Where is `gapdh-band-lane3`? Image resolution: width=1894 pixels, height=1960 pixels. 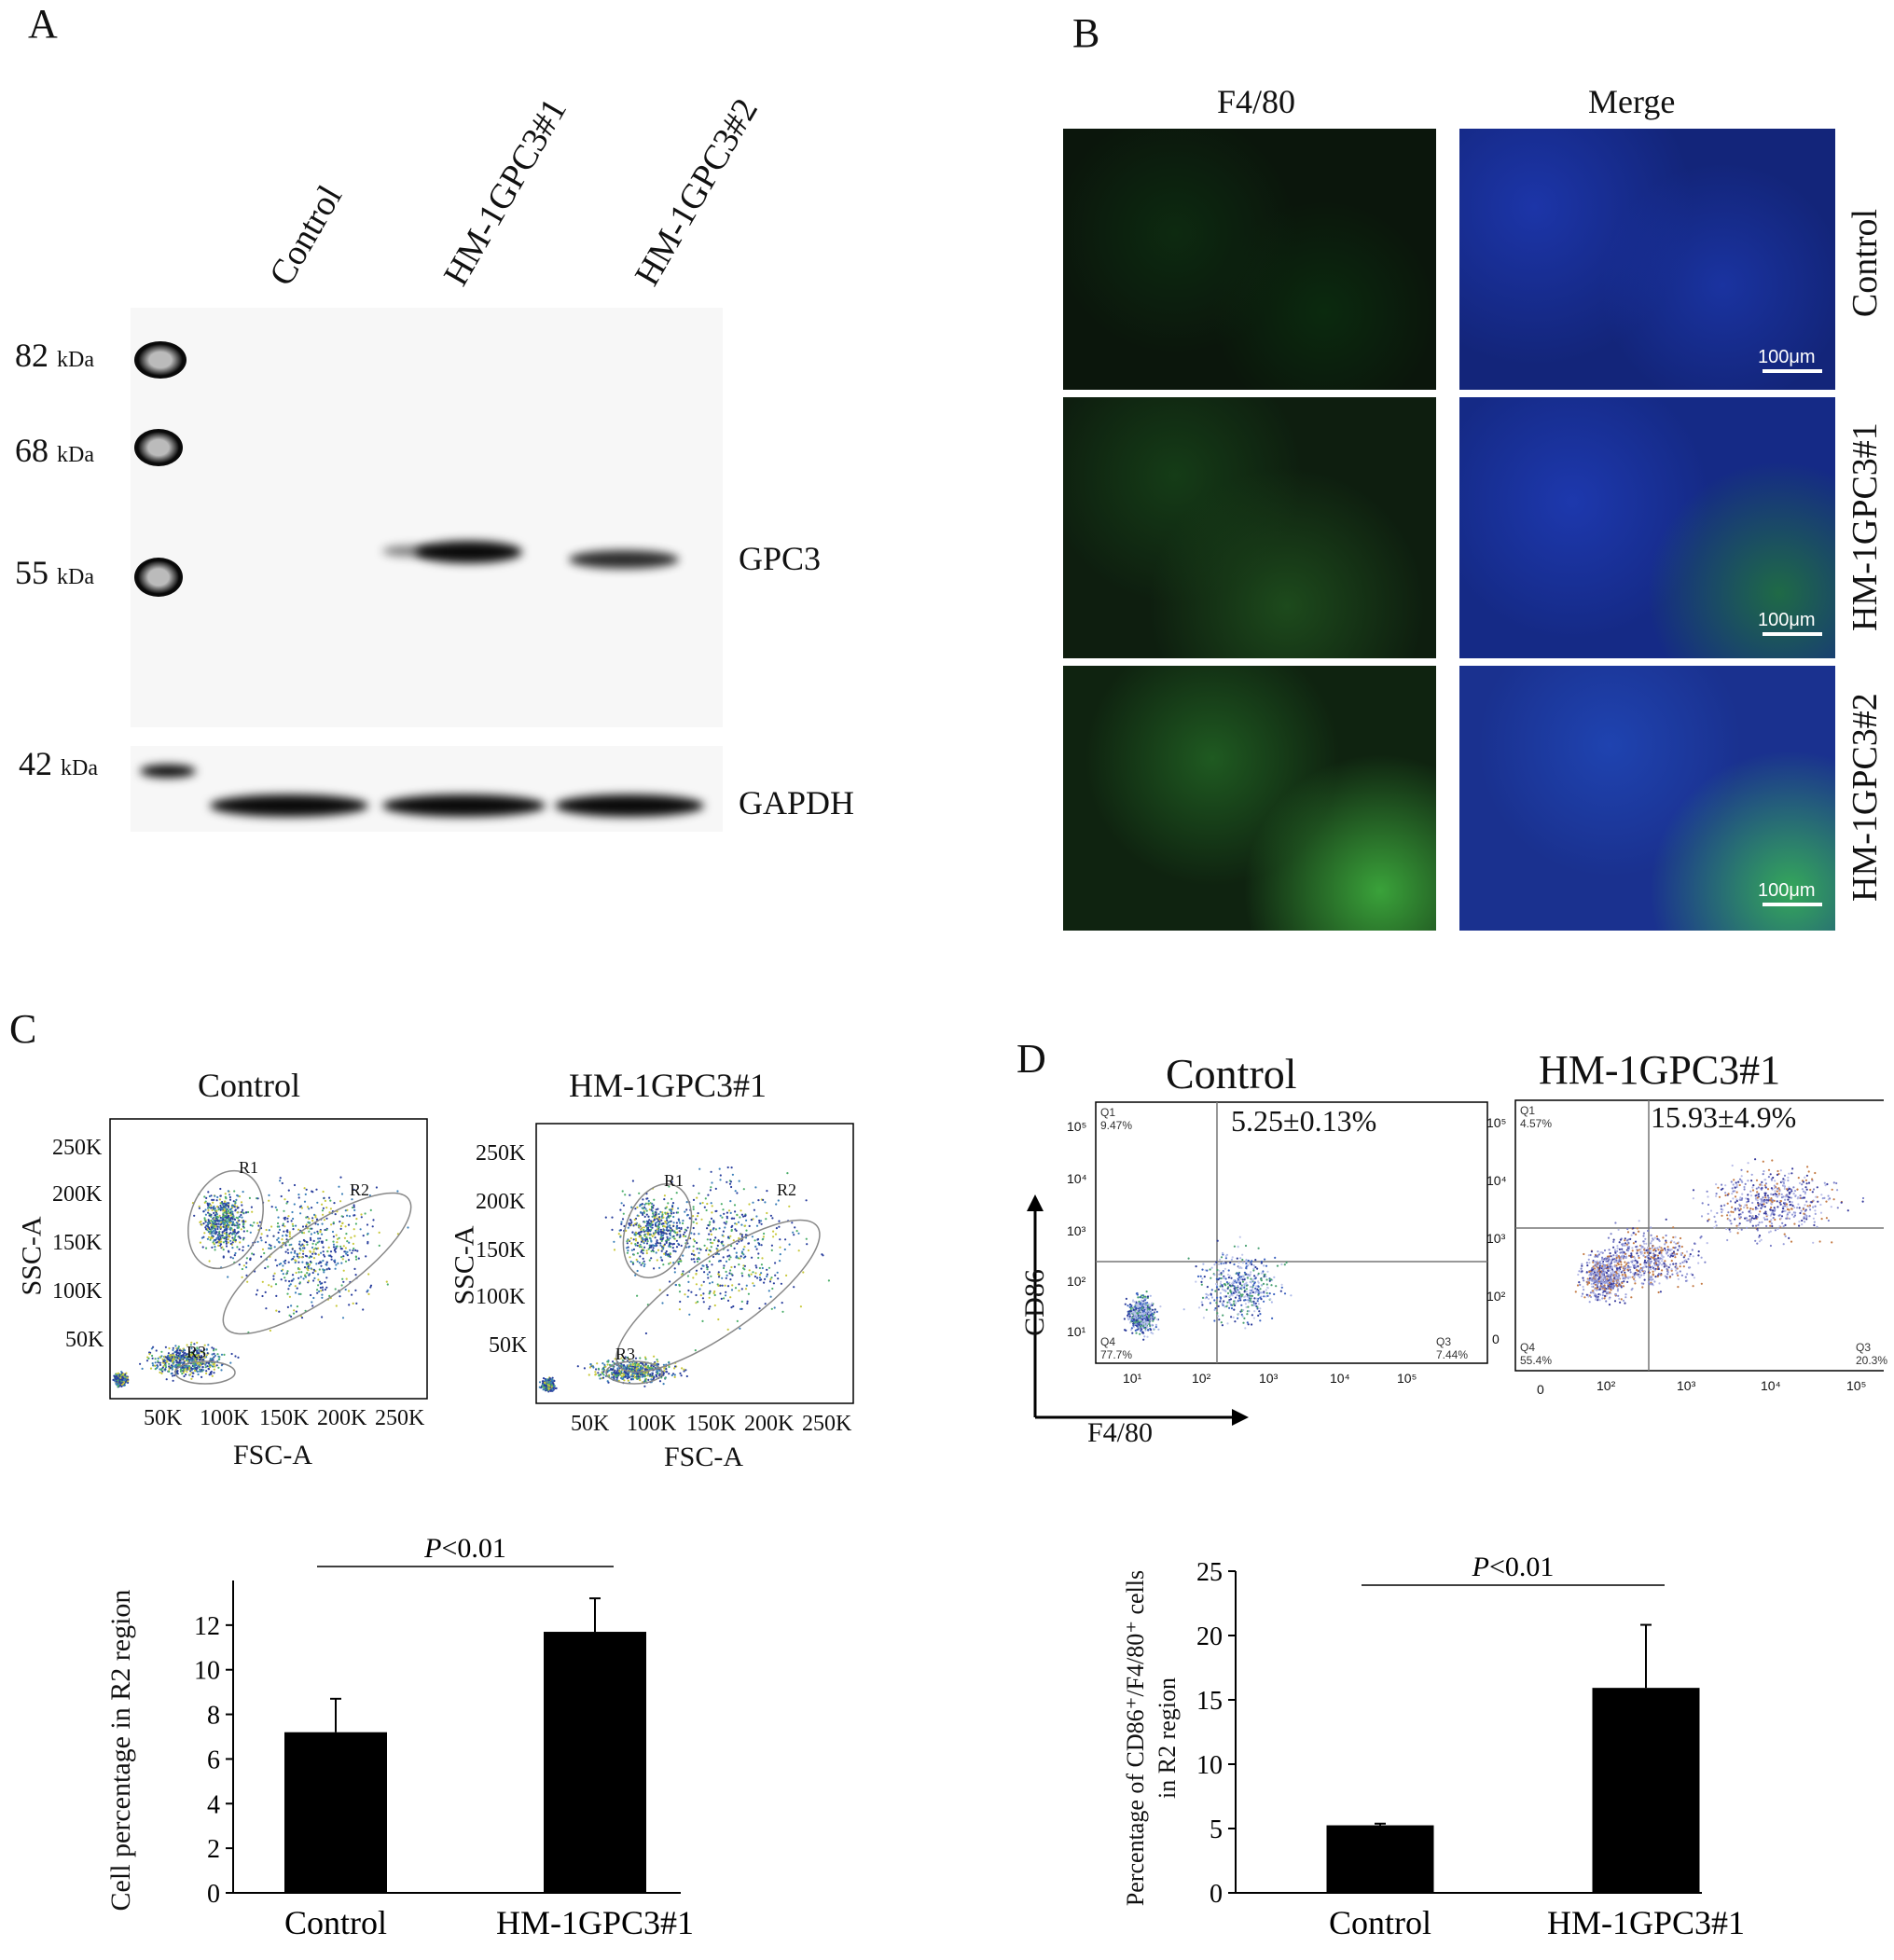 gapdh-band-lane3 is located at coordinates (630, 806).